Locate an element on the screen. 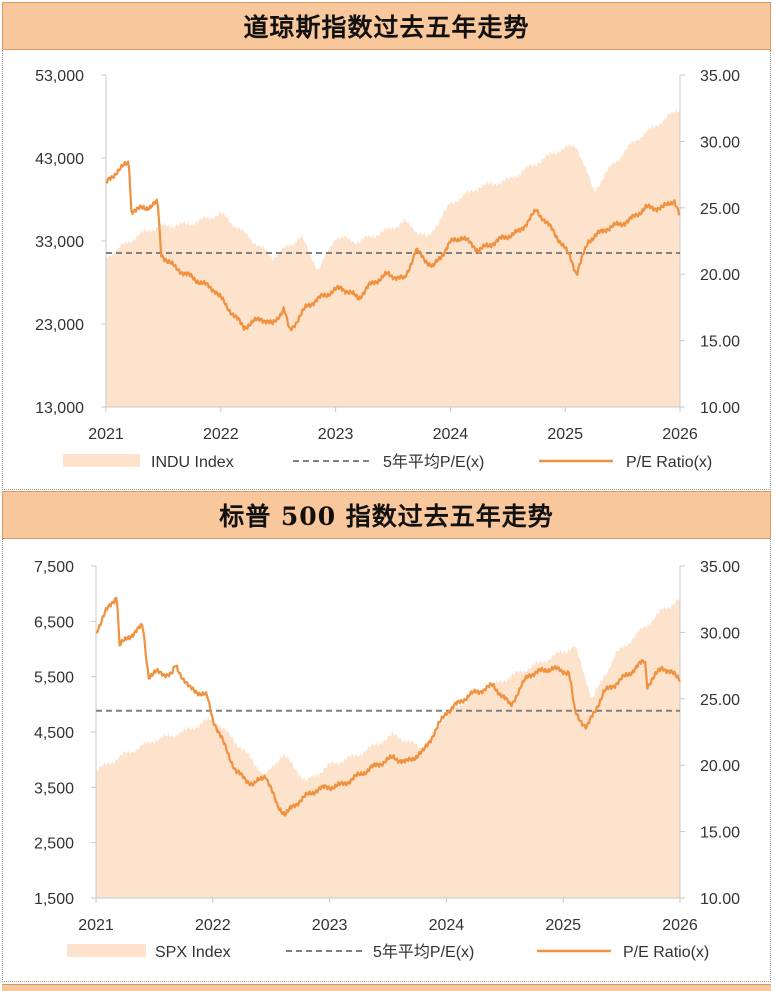 Image resolution: width=775 pixels, height=991 pixels. pe-ratio-line is located at coordinates (393, 246).